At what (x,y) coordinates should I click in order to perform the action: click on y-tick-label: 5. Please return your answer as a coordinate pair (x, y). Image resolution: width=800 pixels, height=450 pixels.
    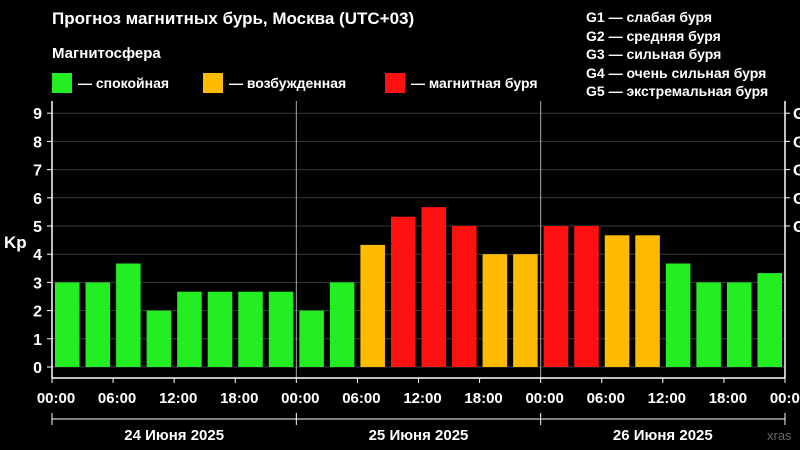
    Looking at the image, I should click on (37, 227).